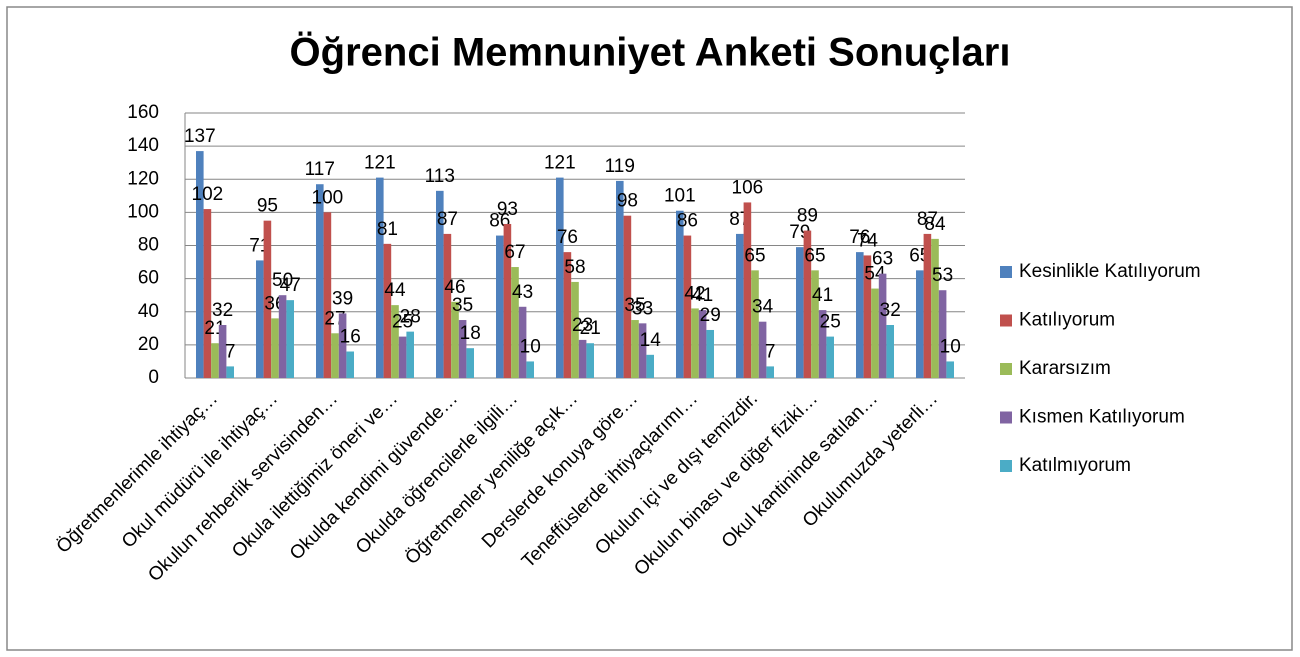 The height and width of the screenshot is (657, 1300). I want to click on data-label: 34, so click(763, 307).